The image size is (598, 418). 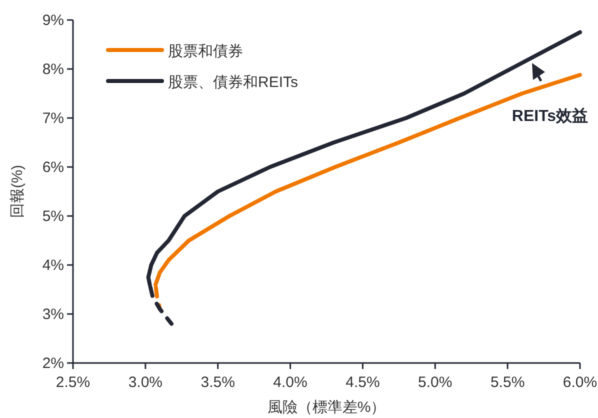 I want to click on legend-label: 股票、債券和REITs, so click(x=233, y=82).